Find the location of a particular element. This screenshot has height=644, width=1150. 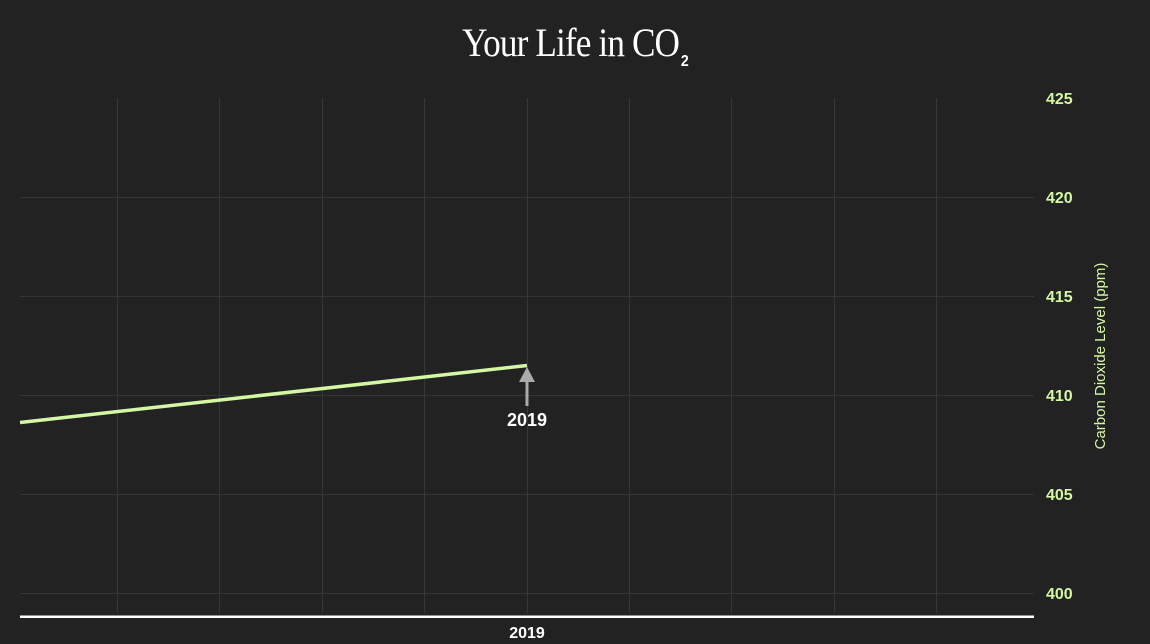

x-axis-baseline is located at coordinates (527, 616).